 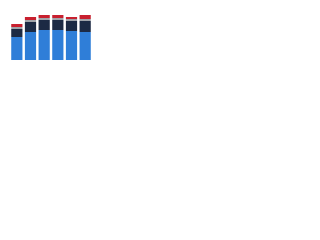 What do you see at coordinates (51, 37) in the screenshot?
I see `chart` at bounding box center [51, 37].